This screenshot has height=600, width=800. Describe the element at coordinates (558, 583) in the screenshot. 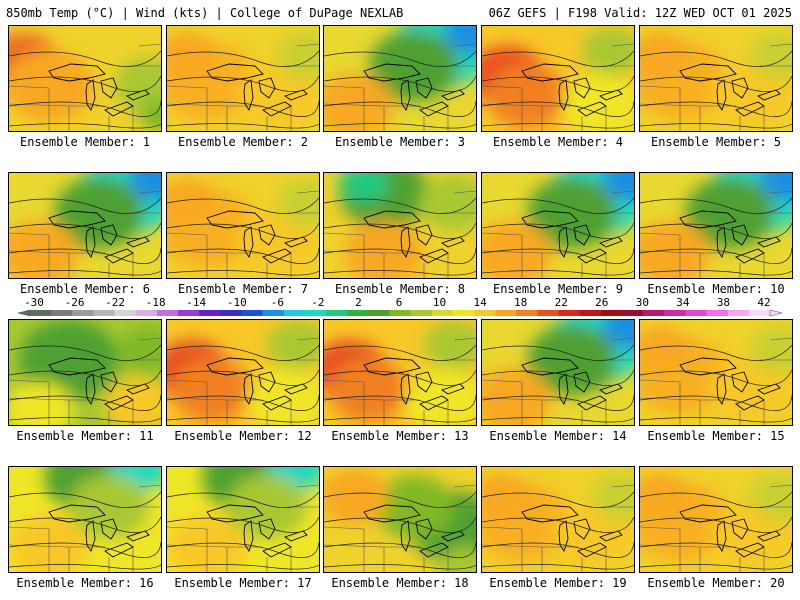

I see `ensemble-member-label: Ensemble Member: 19` at that location.